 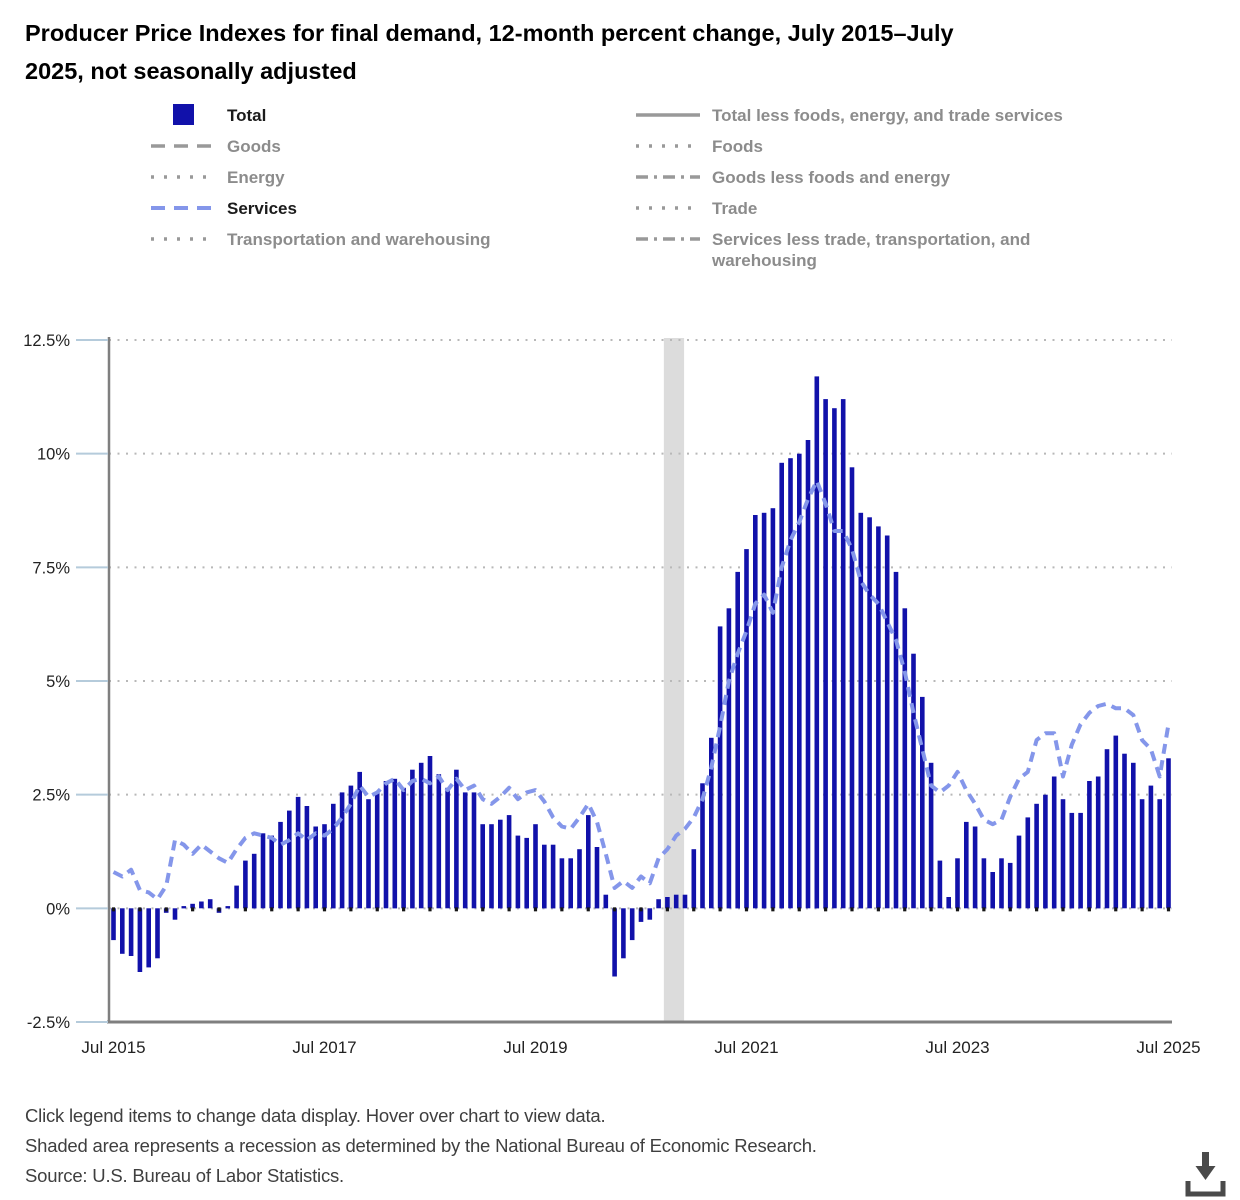 I want to click on legend-item-transportation-and-warehousing: Transportation and warehousing, so click(x=320, y=239).